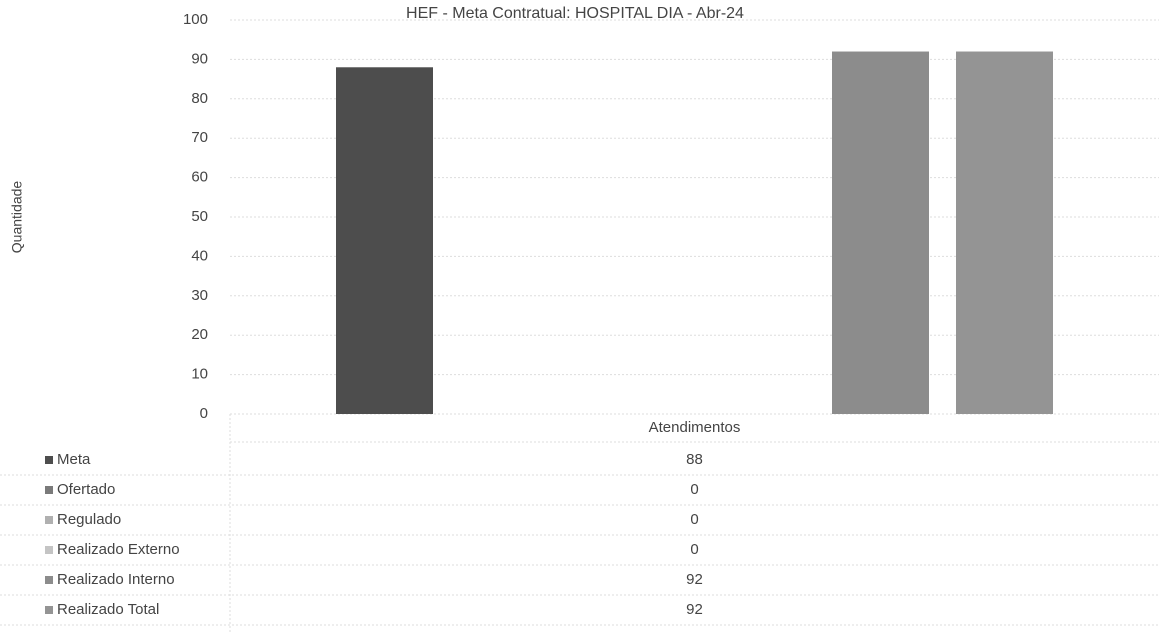 The height and width of the screenshot is (632, 1159). What do you see at coordinates (199, 137) in the screenshot?
I see `y-tick-label: 70` at bounding box center [199, 137].